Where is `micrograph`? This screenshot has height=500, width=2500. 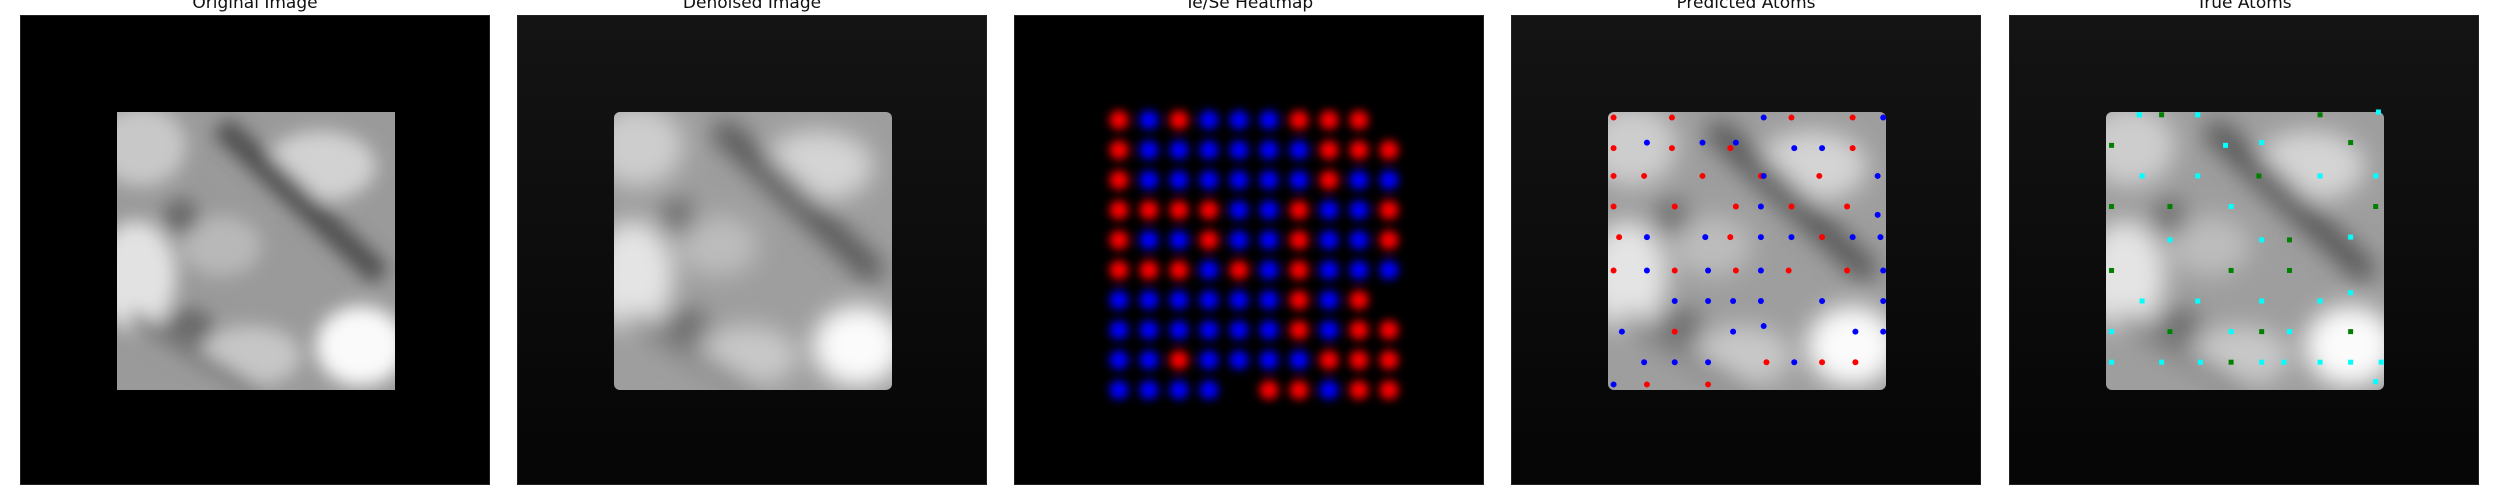
micrograph is located at coordinates (256, 251).